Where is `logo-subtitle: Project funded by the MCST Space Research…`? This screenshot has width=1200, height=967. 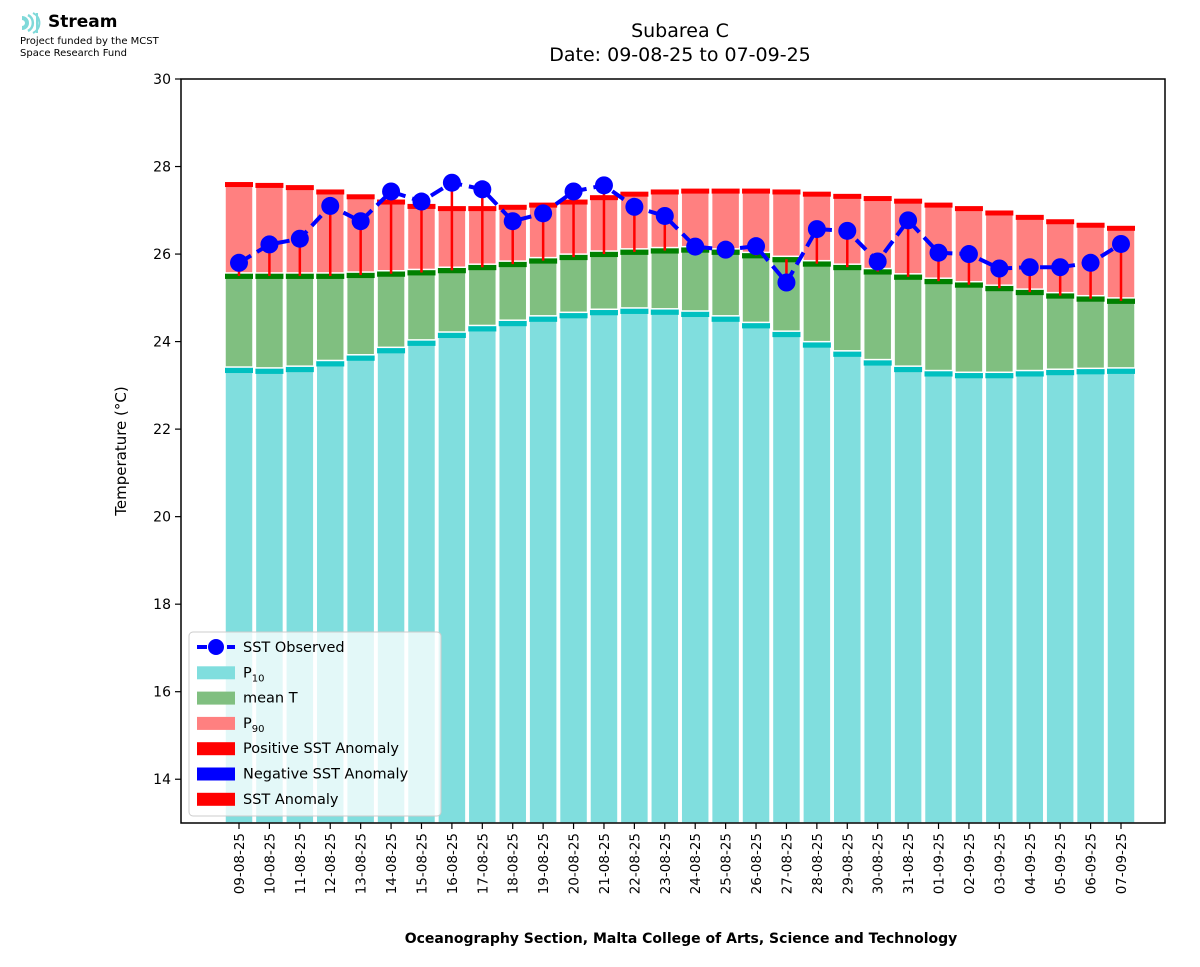
logo-subtitle: Project funded by the MCST Space Research… is located at coordinates (89, 48).